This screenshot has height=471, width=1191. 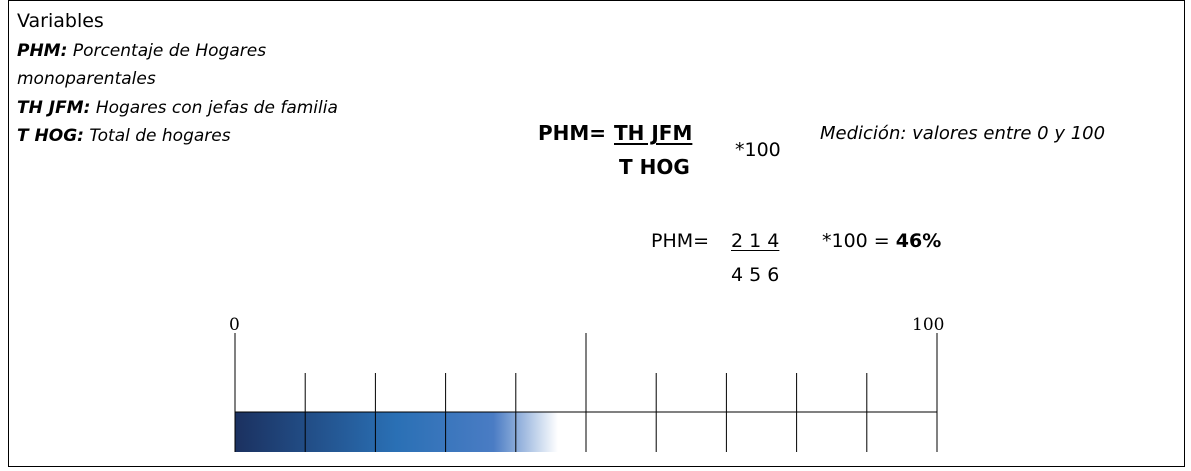 What do you see at coordinates (42, 51) in the screenshot?
I see `variable-code: PHM:` at bounding box center [42, 51].